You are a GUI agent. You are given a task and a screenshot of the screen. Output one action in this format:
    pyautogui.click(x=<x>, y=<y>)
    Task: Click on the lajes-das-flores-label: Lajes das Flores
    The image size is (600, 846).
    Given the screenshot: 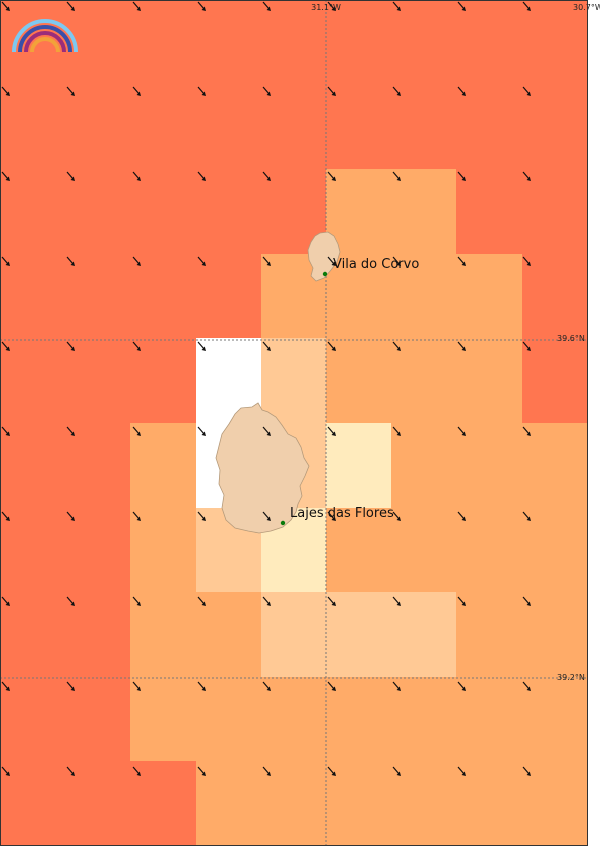 What is the action you would take?
    pyautogui.click(x=342, y=513)
    